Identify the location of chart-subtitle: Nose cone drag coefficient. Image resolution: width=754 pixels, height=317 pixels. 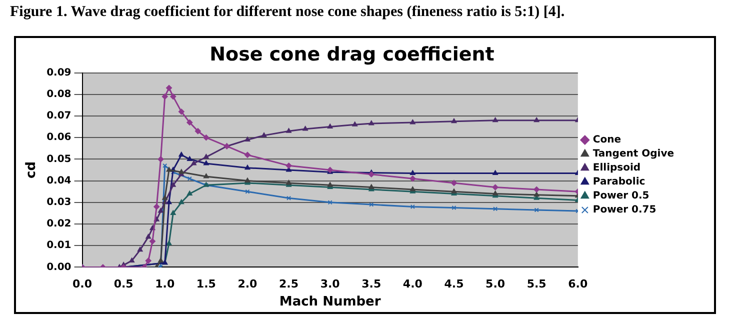
(352, 54).